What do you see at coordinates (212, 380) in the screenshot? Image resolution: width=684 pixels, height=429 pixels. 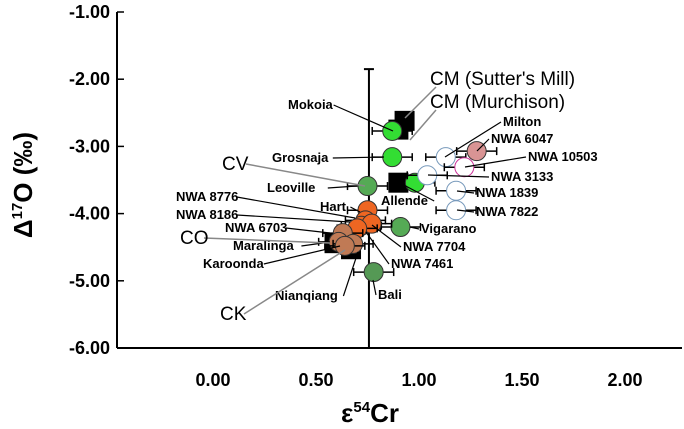 I see `x-tick-label: 0.00` at bounding box center [212, 380].